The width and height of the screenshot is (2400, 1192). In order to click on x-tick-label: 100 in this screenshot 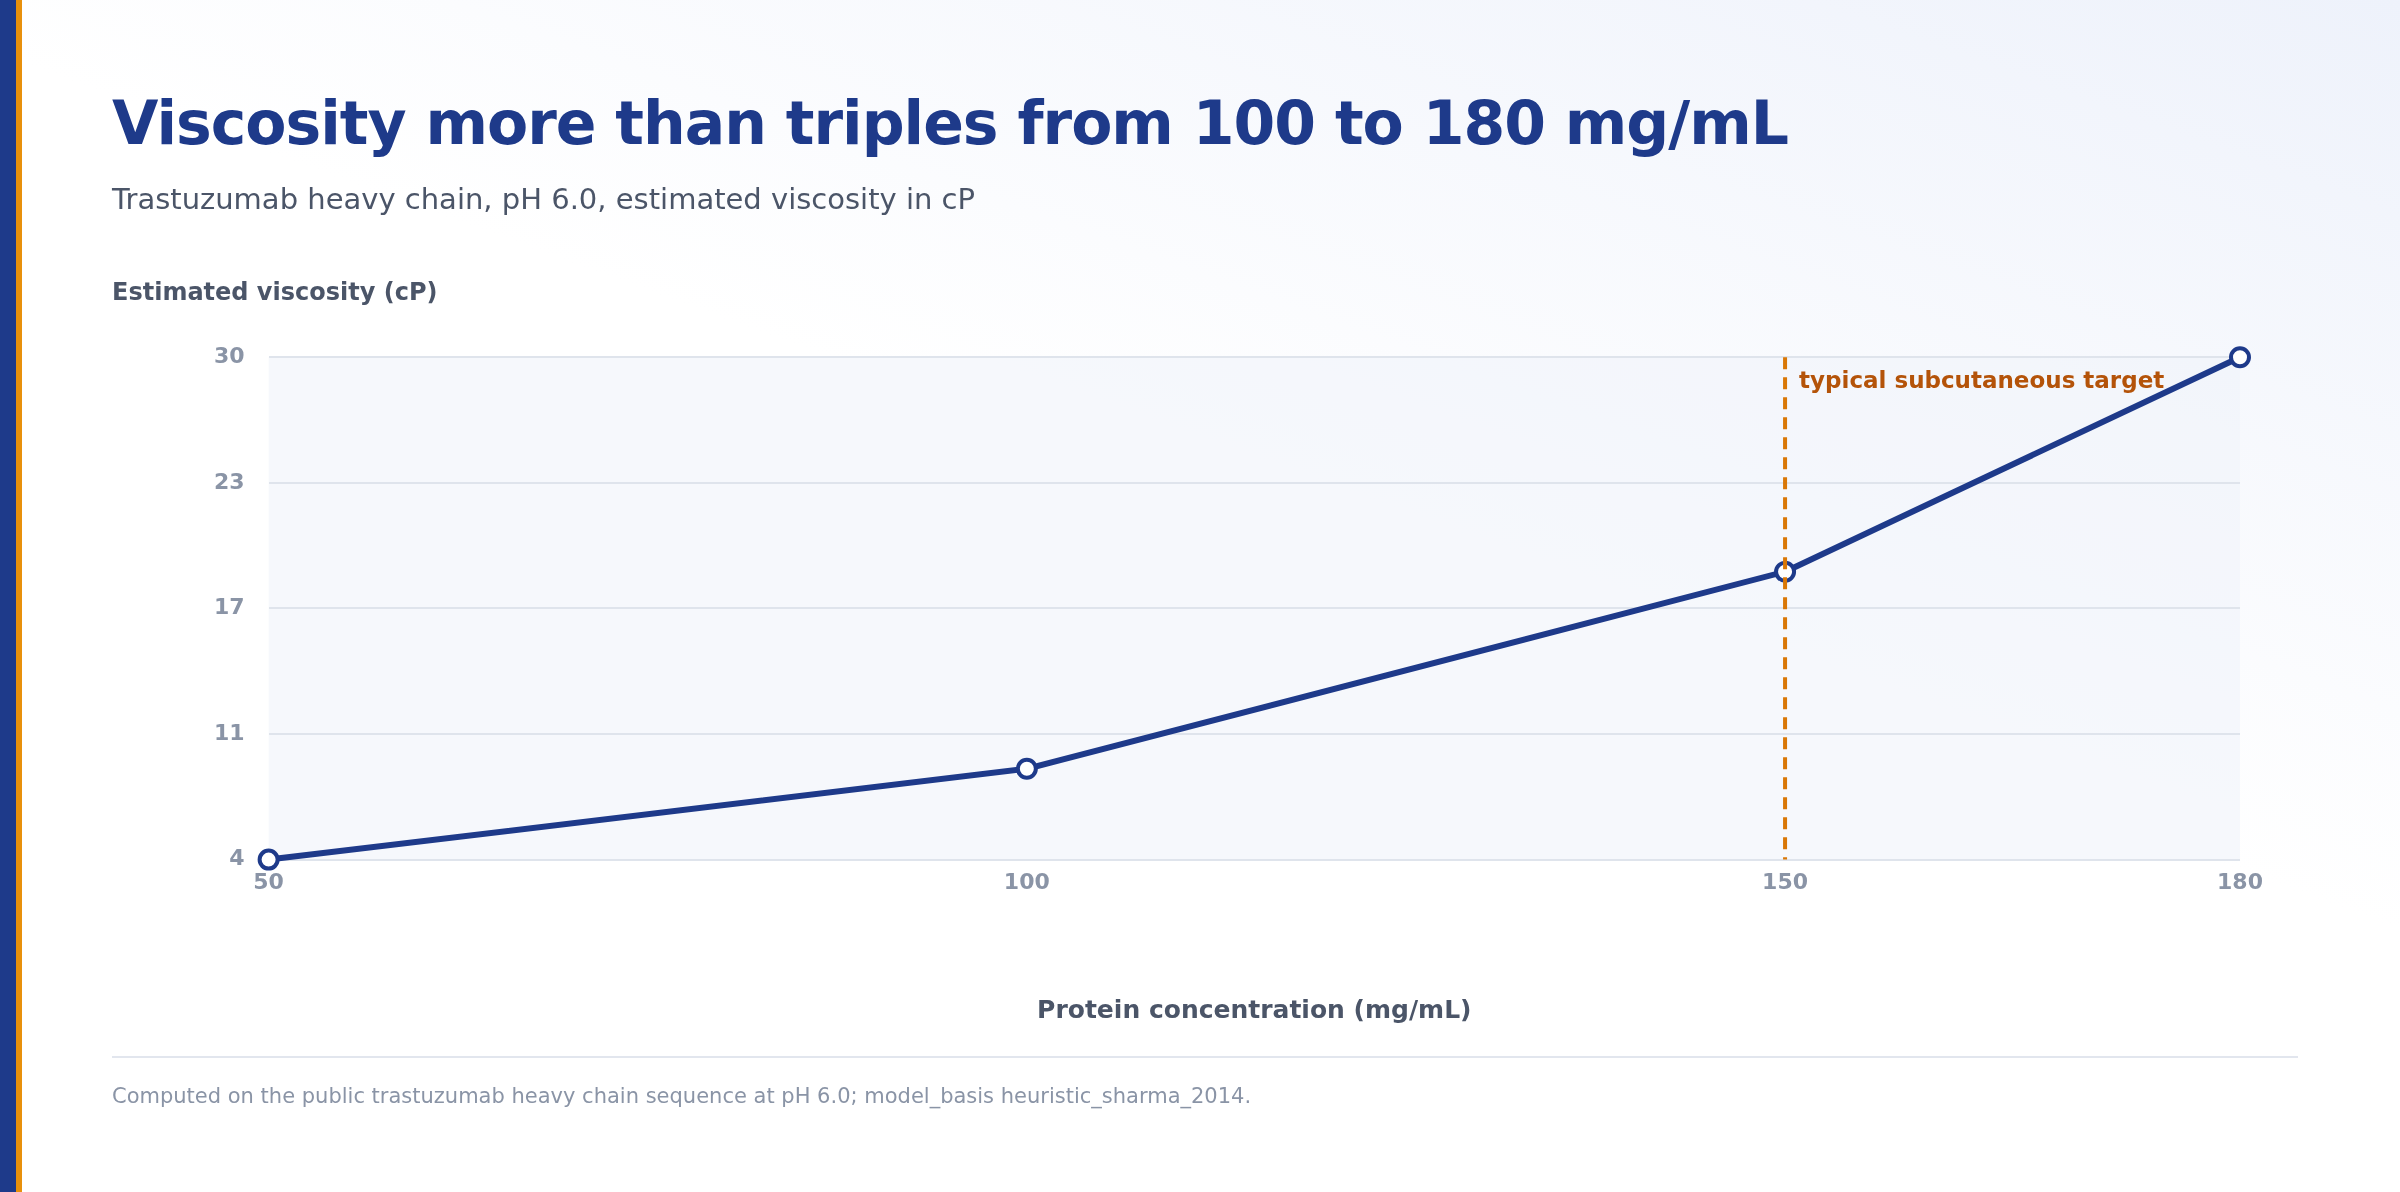, I will do `click(1026, 881)`.